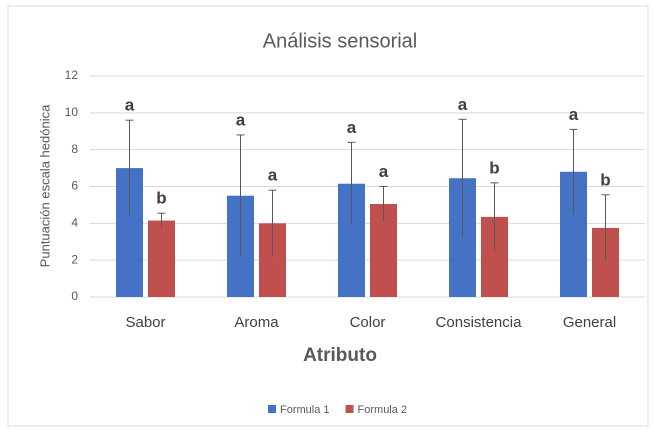  I want to click on x-tick-label: Color, so click(368, 322).